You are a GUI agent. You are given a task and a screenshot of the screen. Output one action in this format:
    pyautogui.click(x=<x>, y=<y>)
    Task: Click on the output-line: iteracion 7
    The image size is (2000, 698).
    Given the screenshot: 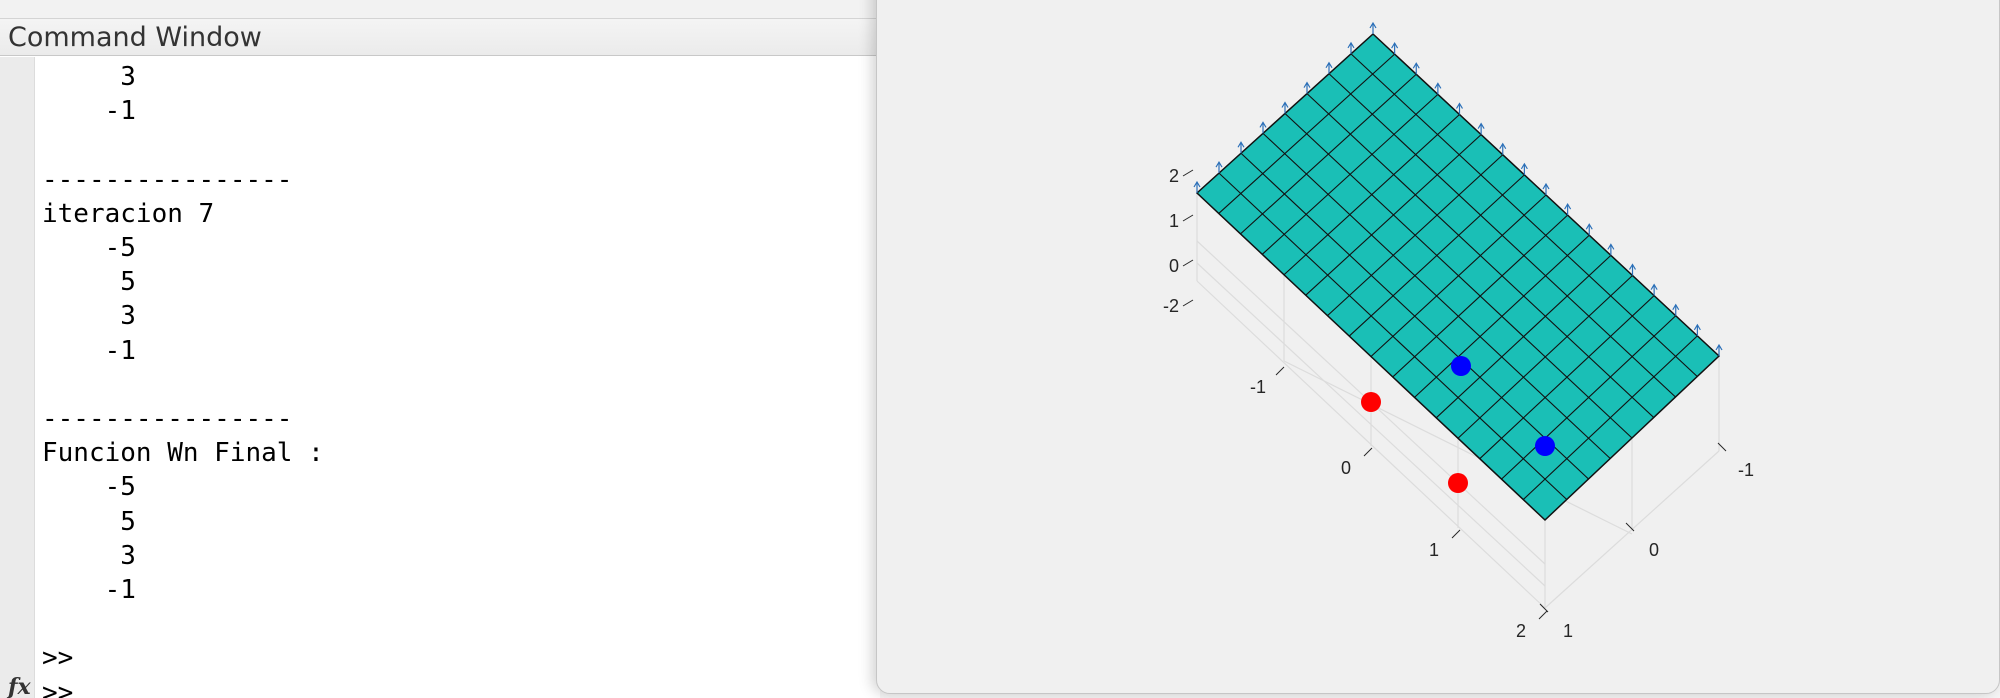 What is the action you would take?
    pyautogui.click(x=128, y=213)
    